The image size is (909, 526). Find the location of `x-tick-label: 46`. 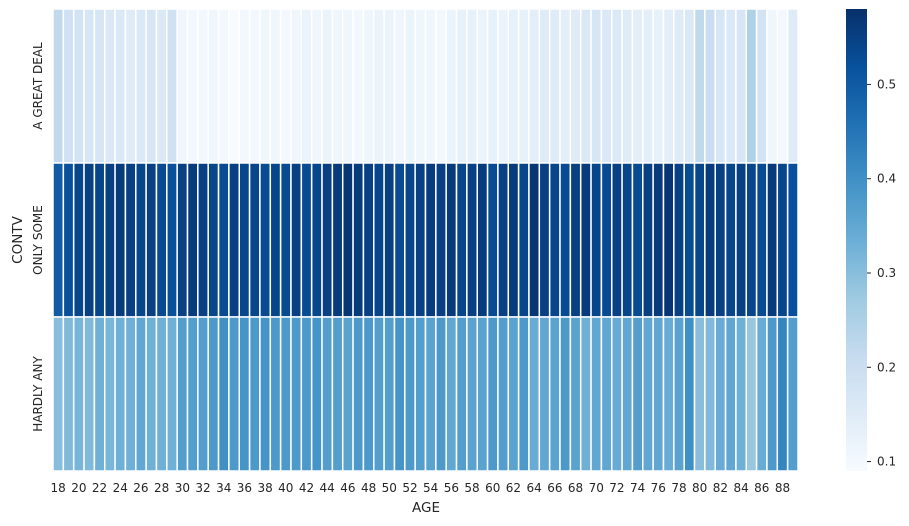

x-tick-label: 46 is located at coordinates (347, 488).